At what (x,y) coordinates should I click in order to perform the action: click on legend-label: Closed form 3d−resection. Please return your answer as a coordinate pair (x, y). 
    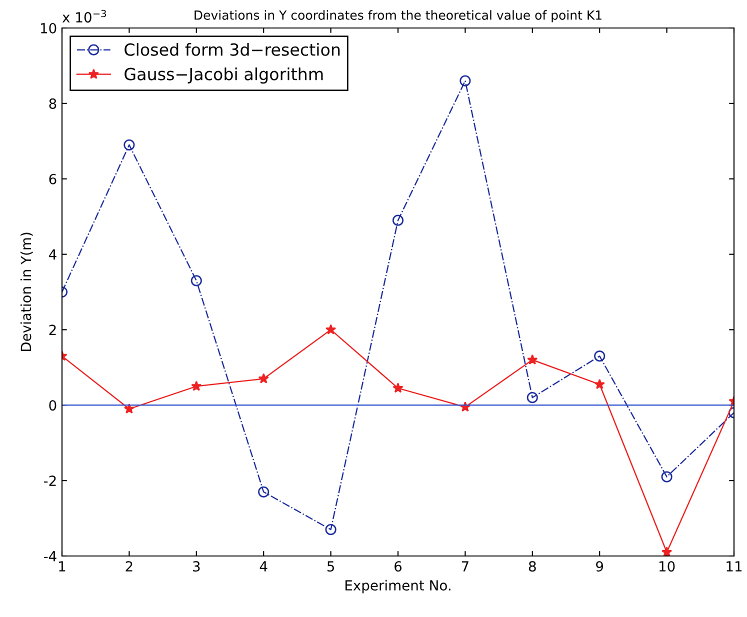
    Looking at the image, I should click on (232, 49).